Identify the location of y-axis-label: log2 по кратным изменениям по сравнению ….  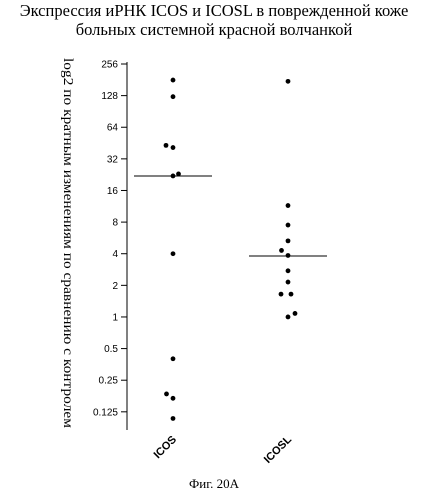
(67, 243).